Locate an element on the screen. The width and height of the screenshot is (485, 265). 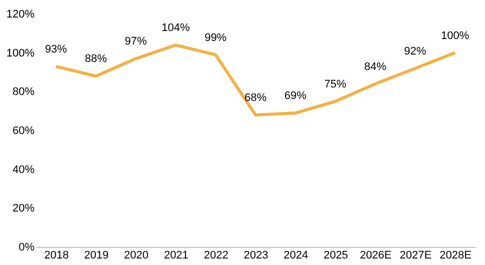
text: 99% is located at coordinates (215, 38).